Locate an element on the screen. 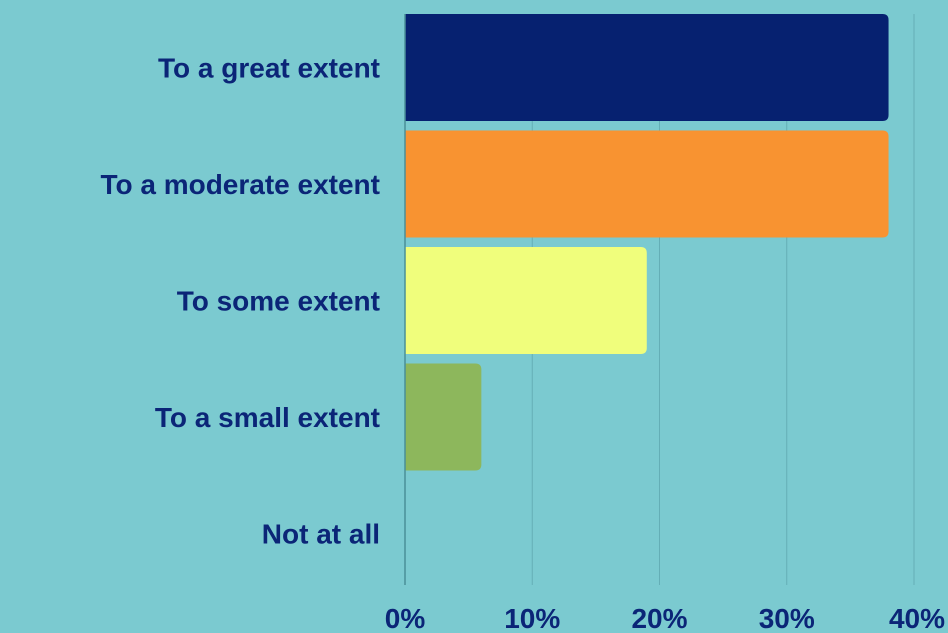 Image resolution: width=948 pixels, height=633 pixels. category-label-not-at-all: Not at all is located at coordinates (321, 534).